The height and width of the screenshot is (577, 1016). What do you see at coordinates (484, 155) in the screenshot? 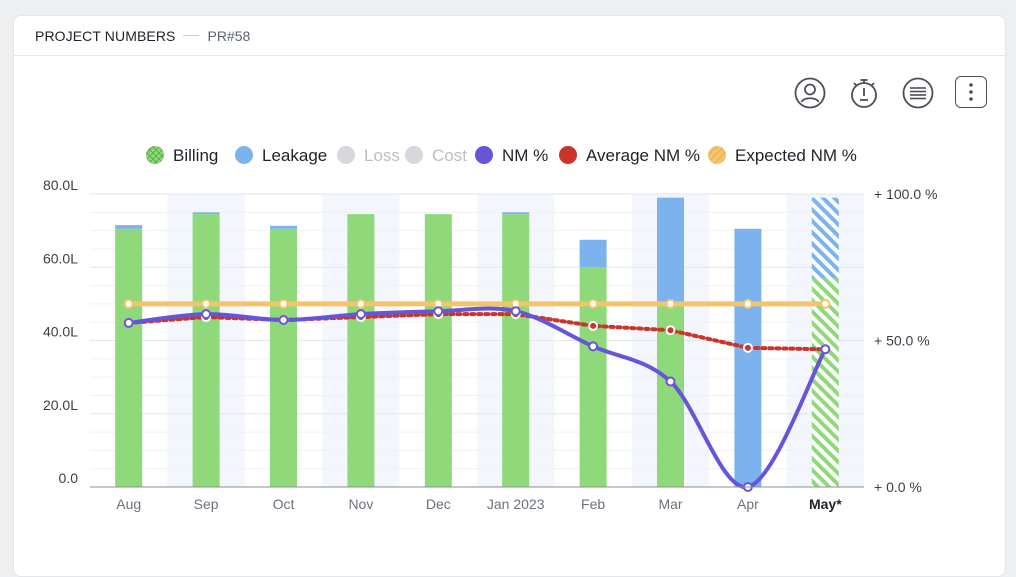
I see `legend-swatch-nm` at bounding box center [484, 155].